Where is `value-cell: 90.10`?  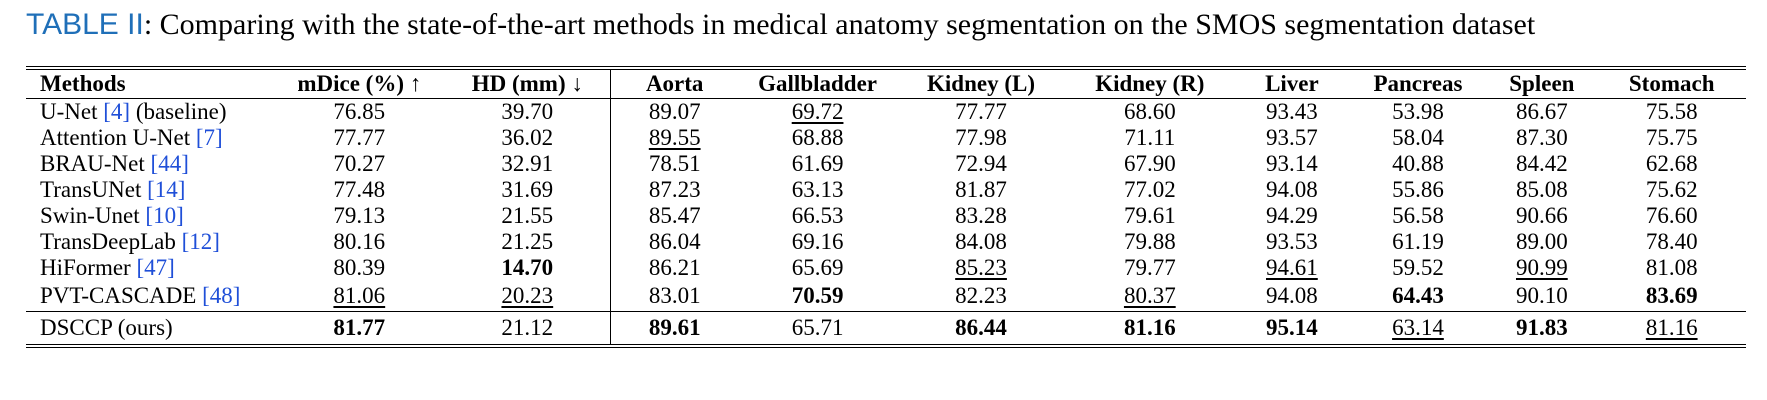
value-cell: 90.10 is located at coordinates (1541, 295).